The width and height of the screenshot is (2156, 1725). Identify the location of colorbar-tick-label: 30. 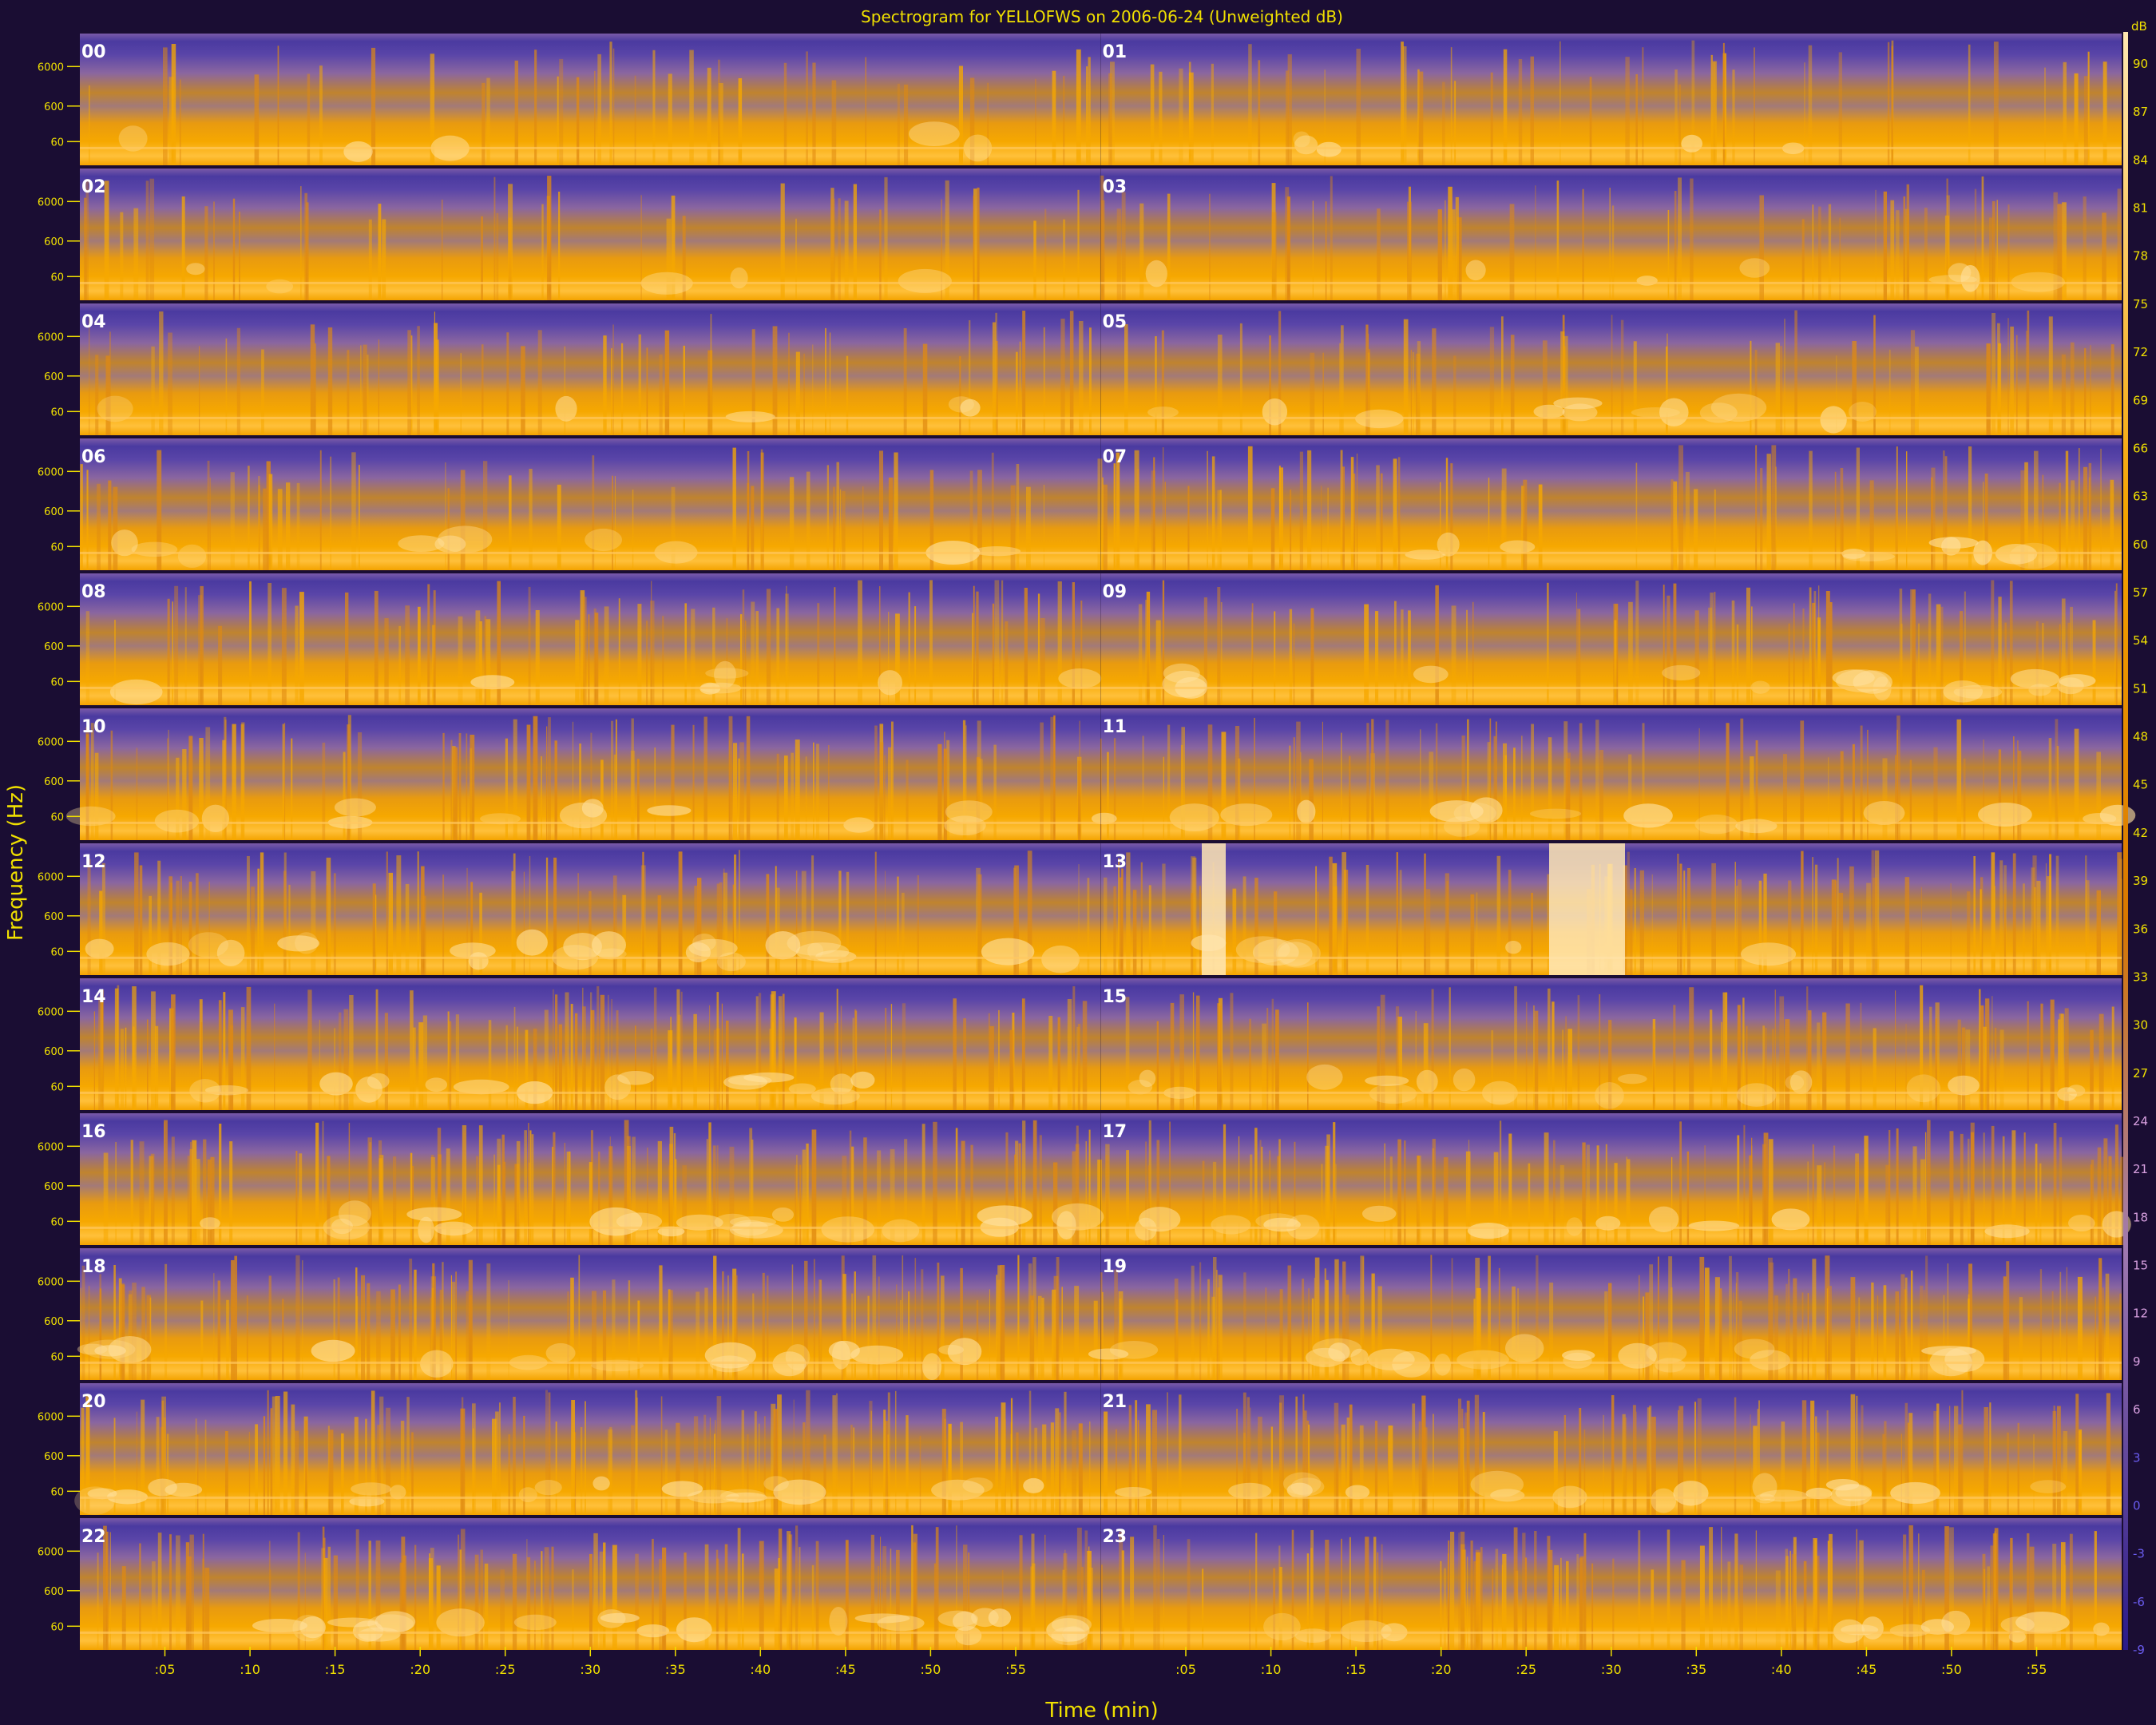
(2140, 1025).